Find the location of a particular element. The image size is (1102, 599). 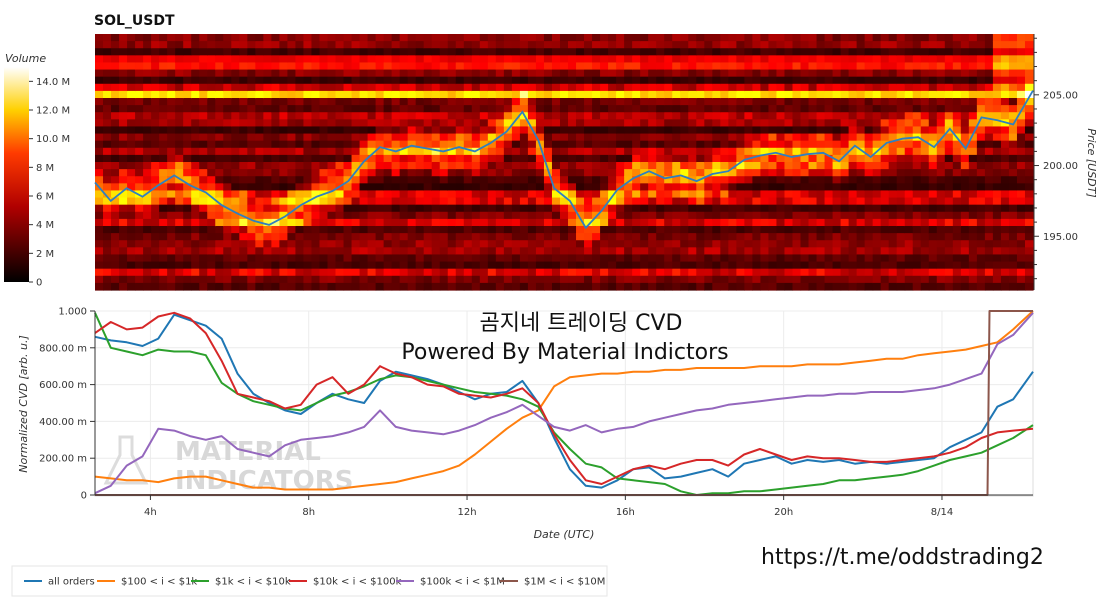

cvd-y-tick-label: 600.00 m is located at coordinates (63, 385).